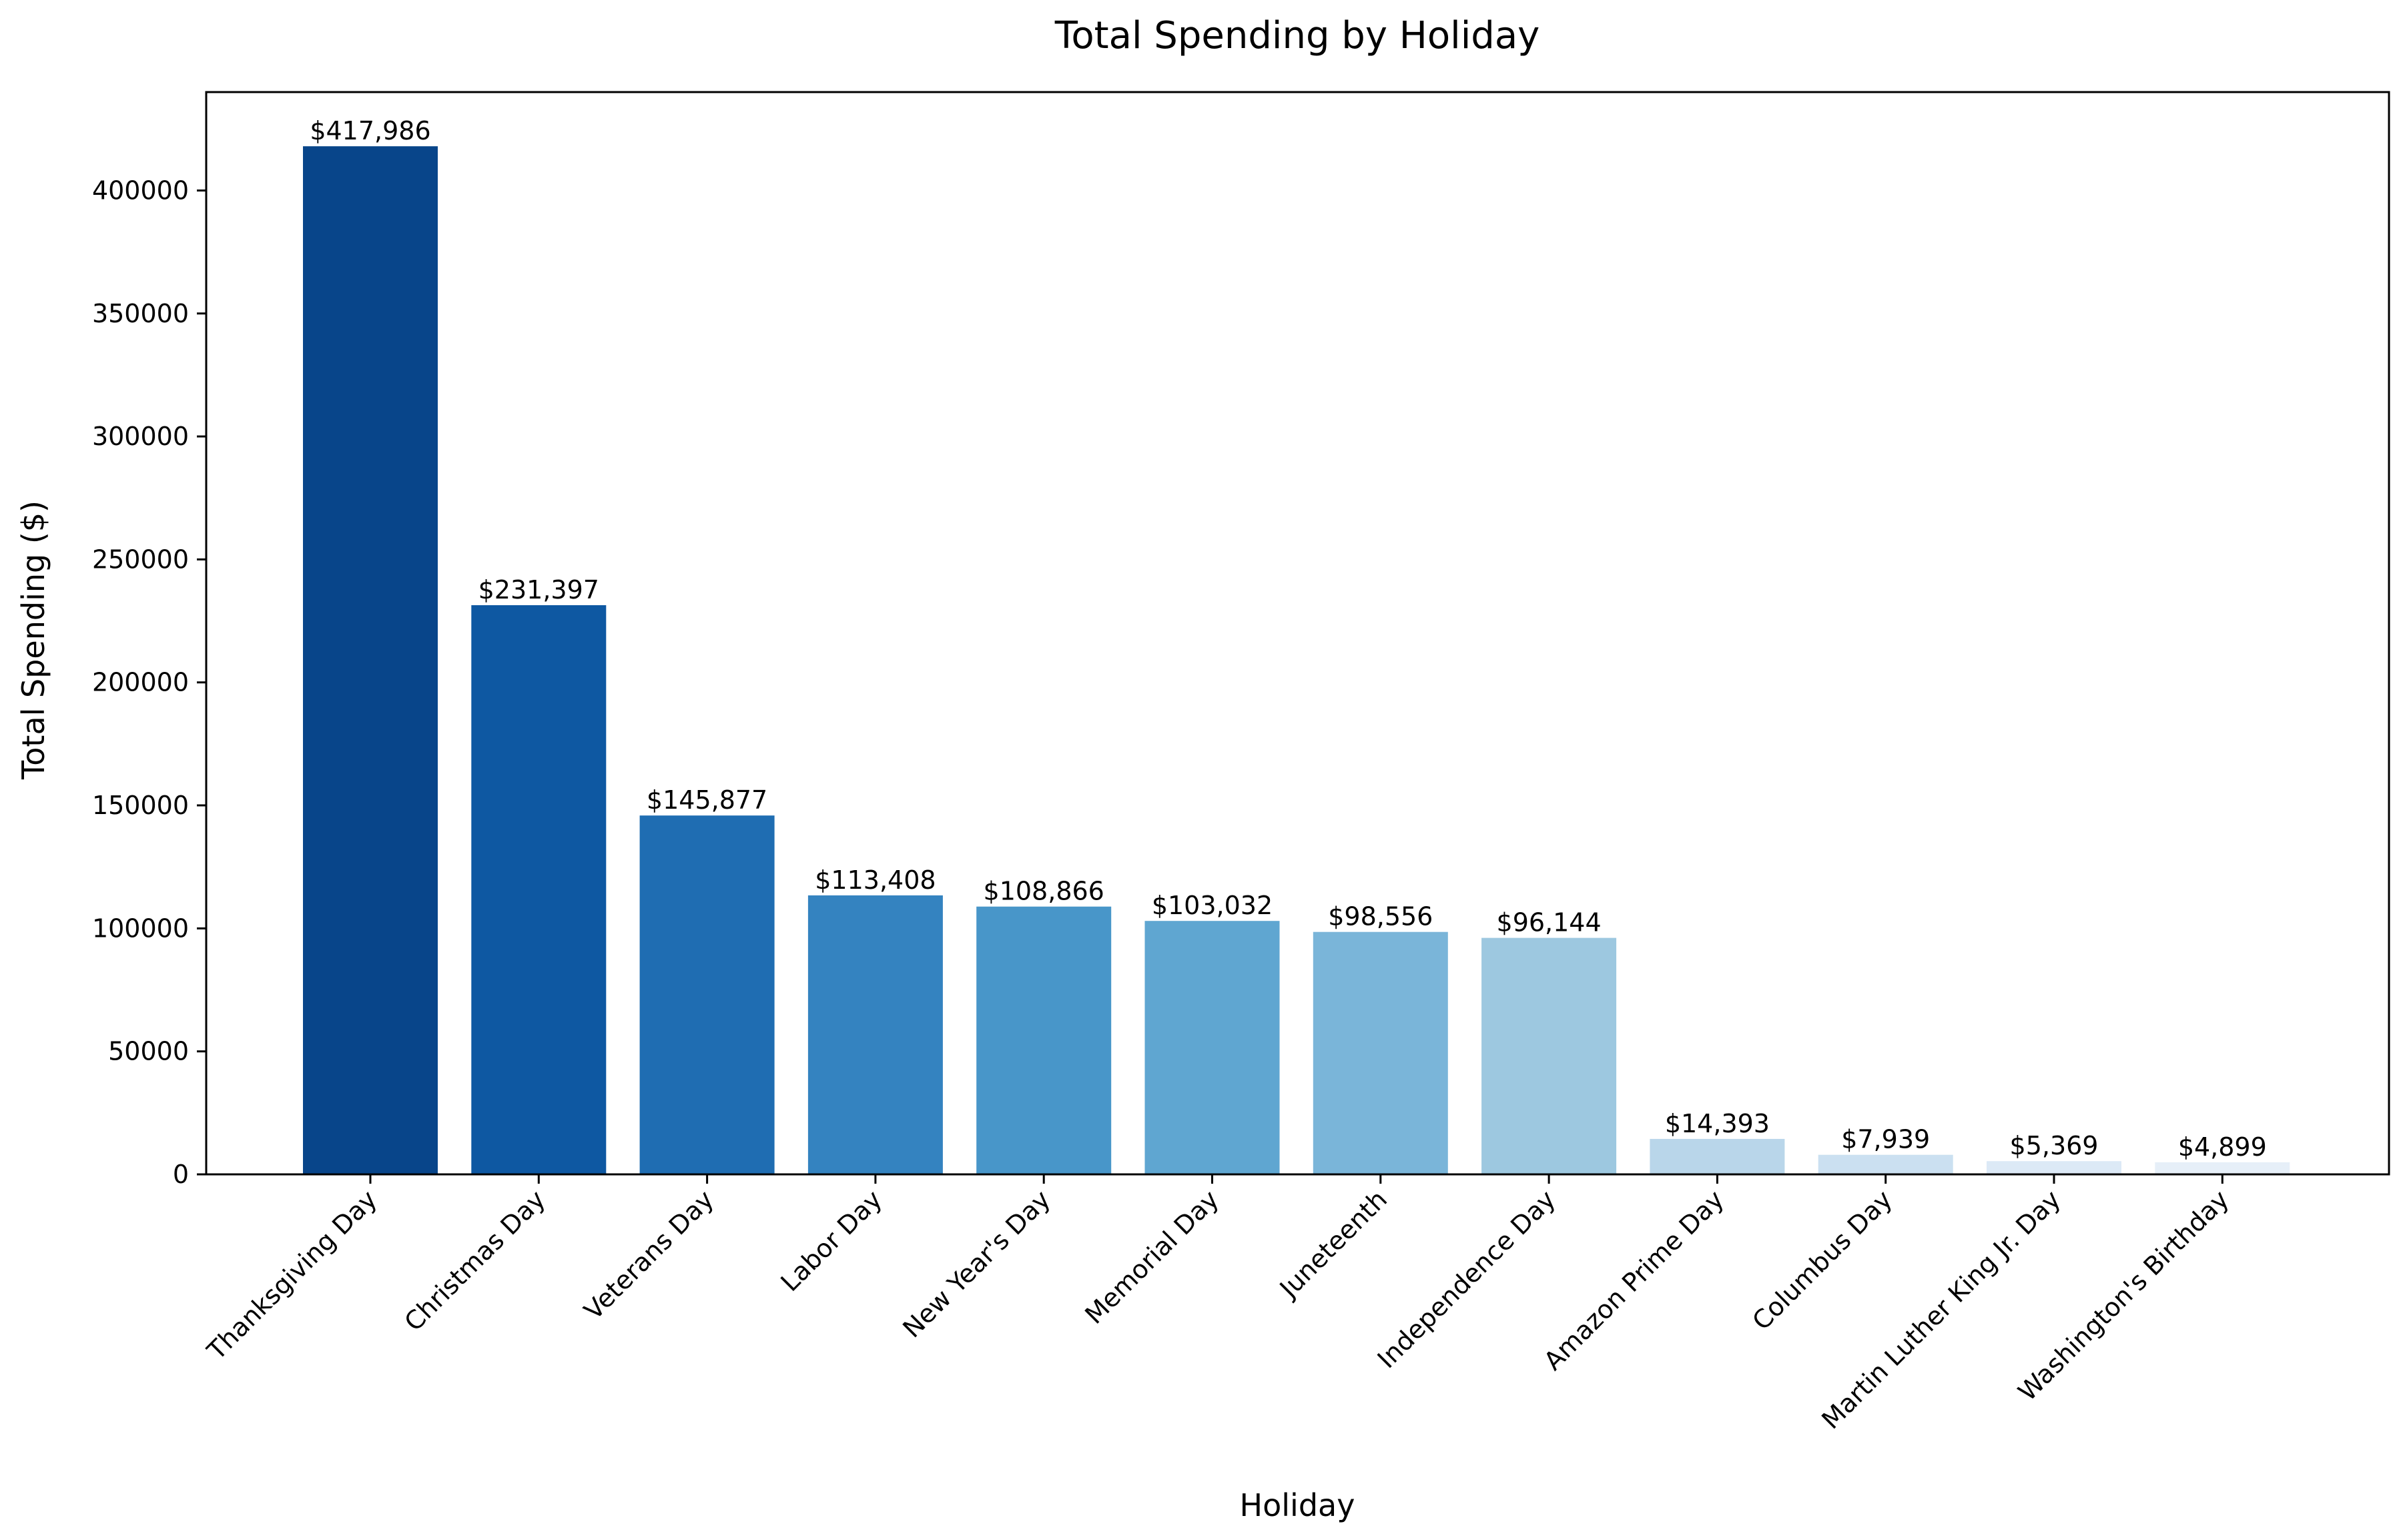 The width and height of the screenshot is (2397, 1540). Describe the element at coordinates (1550, 923) in the screenshot. I see `bar-value-label: $96,144` at that location.